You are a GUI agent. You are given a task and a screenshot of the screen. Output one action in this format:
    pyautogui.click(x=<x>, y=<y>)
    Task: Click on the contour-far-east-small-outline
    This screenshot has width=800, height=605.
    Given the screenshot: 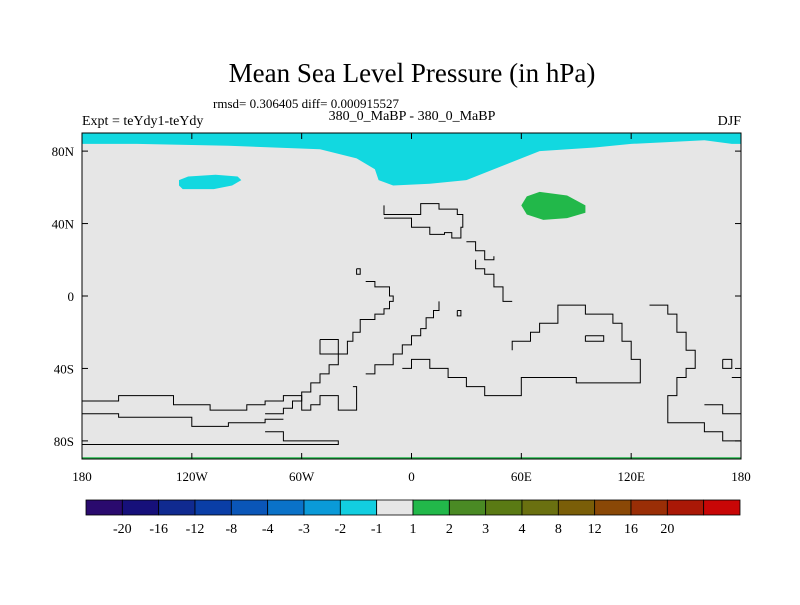 What is the action you would take?
    pyautogui.click(x=727, y=363)
    